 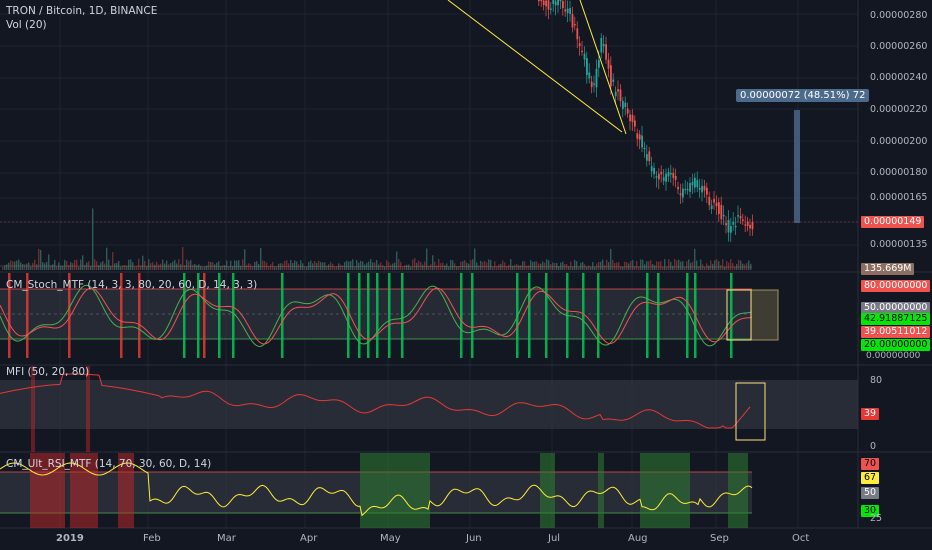 I want to click on rsi-title: CM_Ult_RSI_MTF (14, 70, 30, 60, D, 14), so click(x=109, y=464).